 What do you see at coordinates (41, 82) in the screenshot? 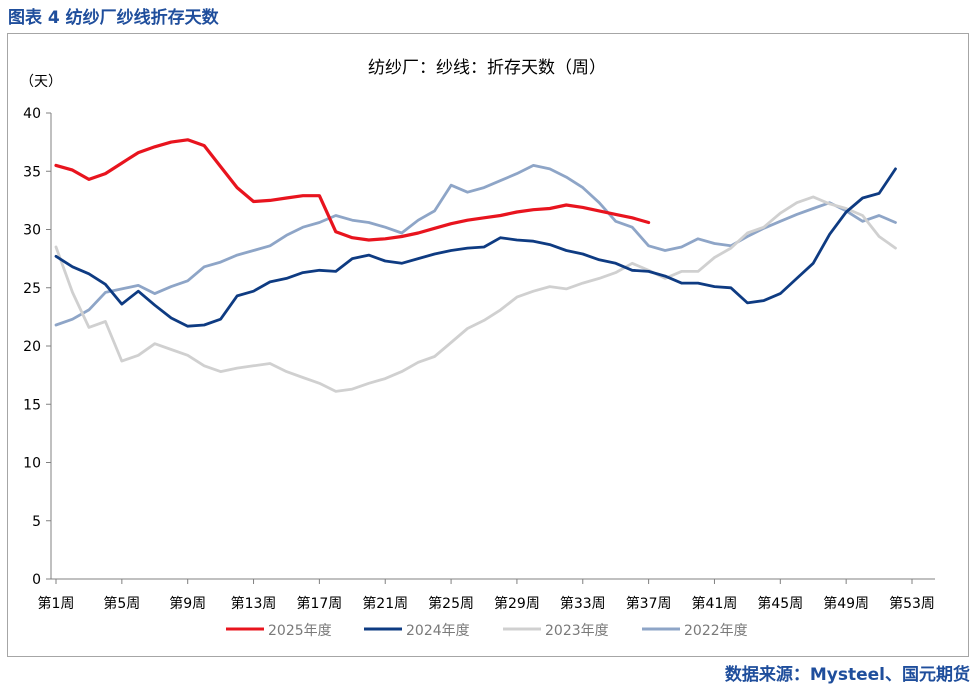
I see `y-axis-unit-label: （天）` at bounding box center [41, 82].